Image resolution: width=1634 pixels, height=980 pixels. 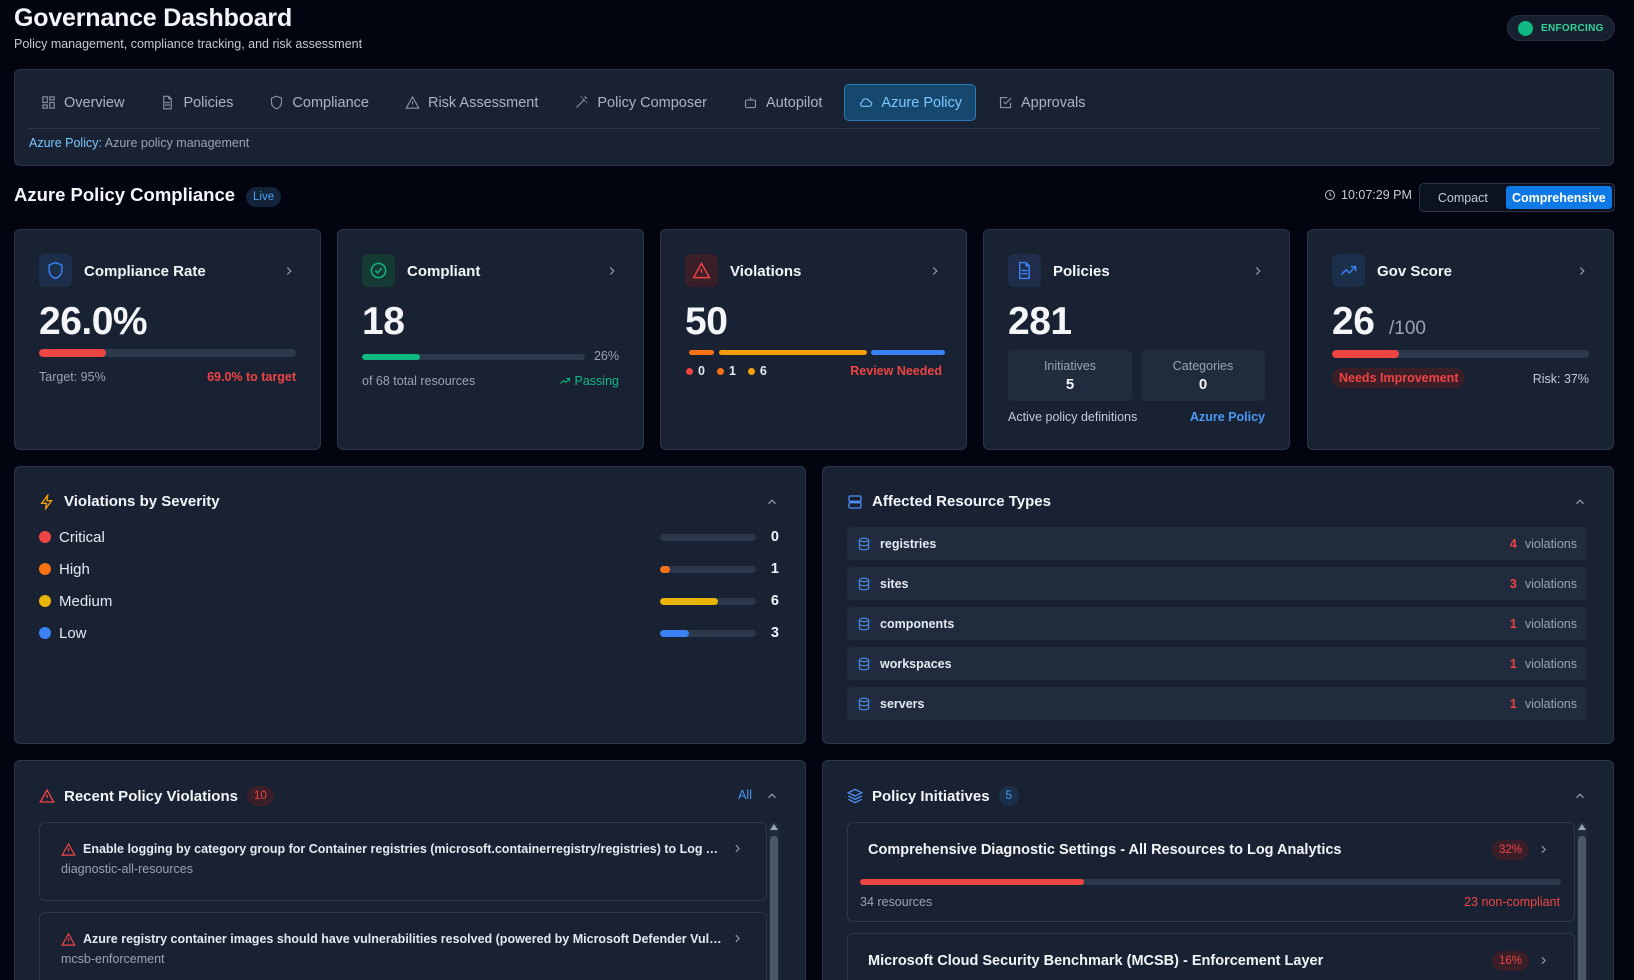 What do you see at coordinates (782, 102) in the screenshot?
I see `tab-autopilot: Autopilot` at bounding box center [782, 102].